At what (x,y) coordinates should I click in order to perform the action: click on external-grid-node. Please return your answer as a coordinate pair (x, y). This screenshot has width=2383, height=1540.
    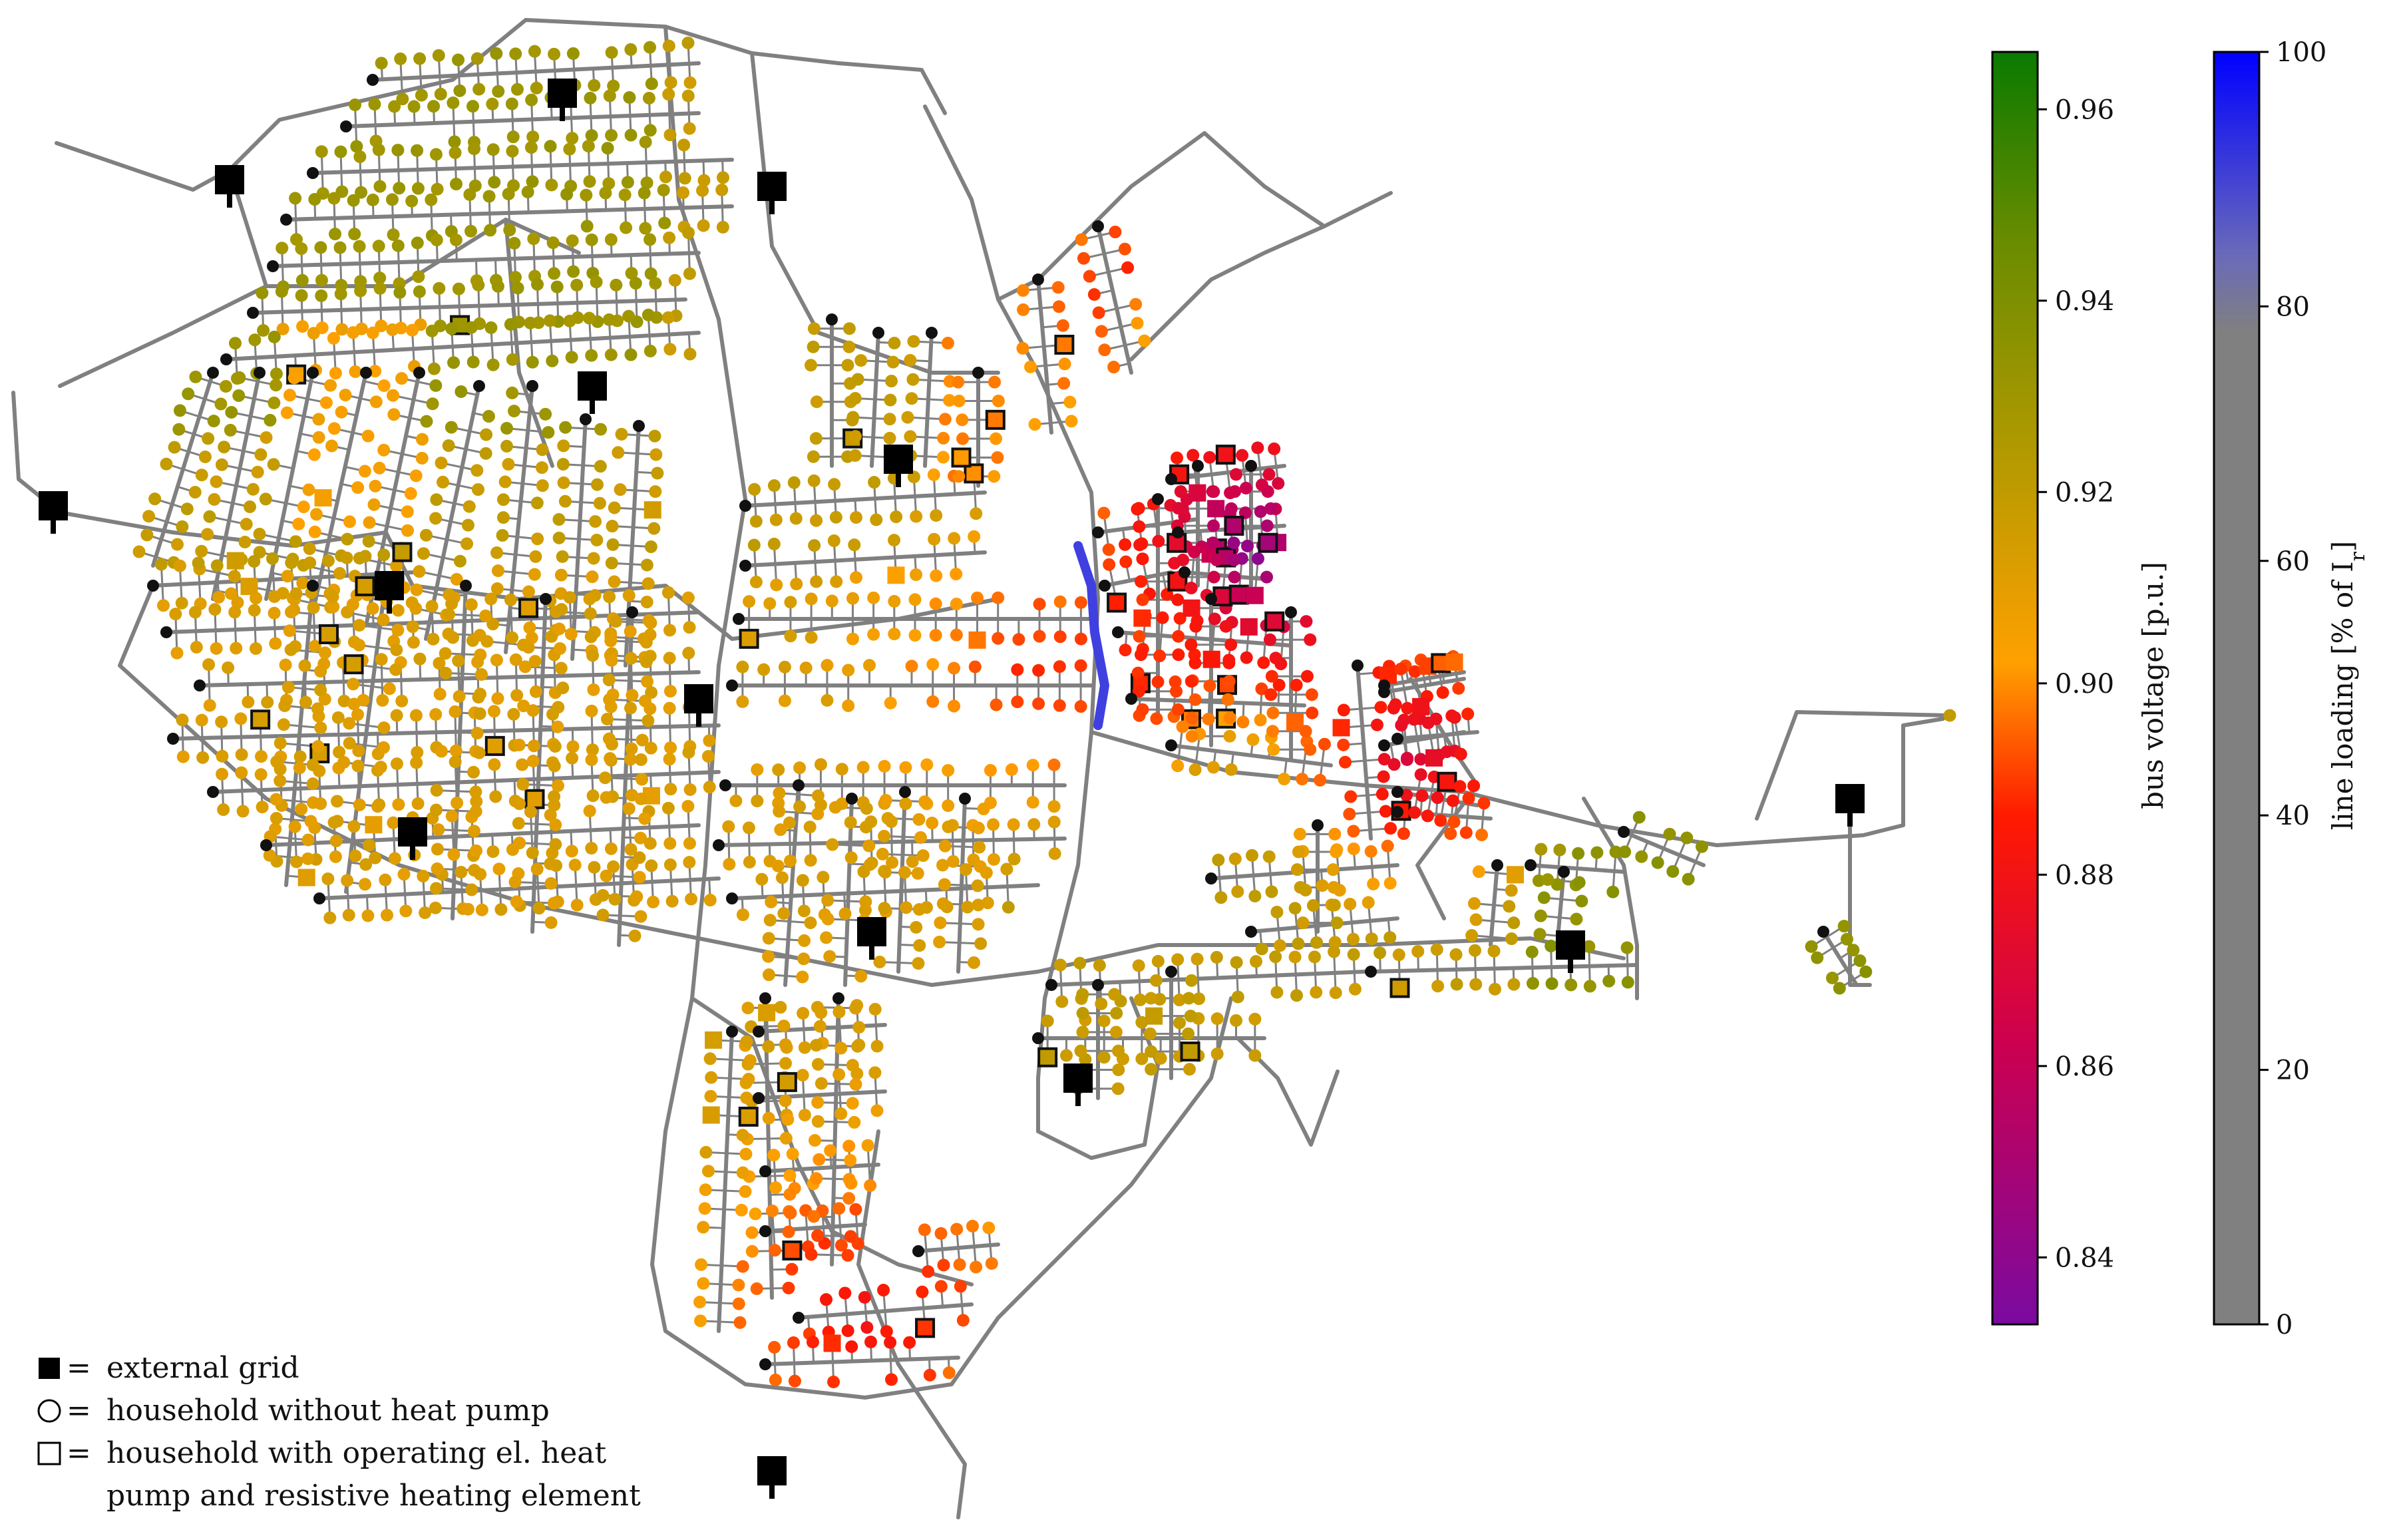
    Looking at the image, I should click on (412, 832).